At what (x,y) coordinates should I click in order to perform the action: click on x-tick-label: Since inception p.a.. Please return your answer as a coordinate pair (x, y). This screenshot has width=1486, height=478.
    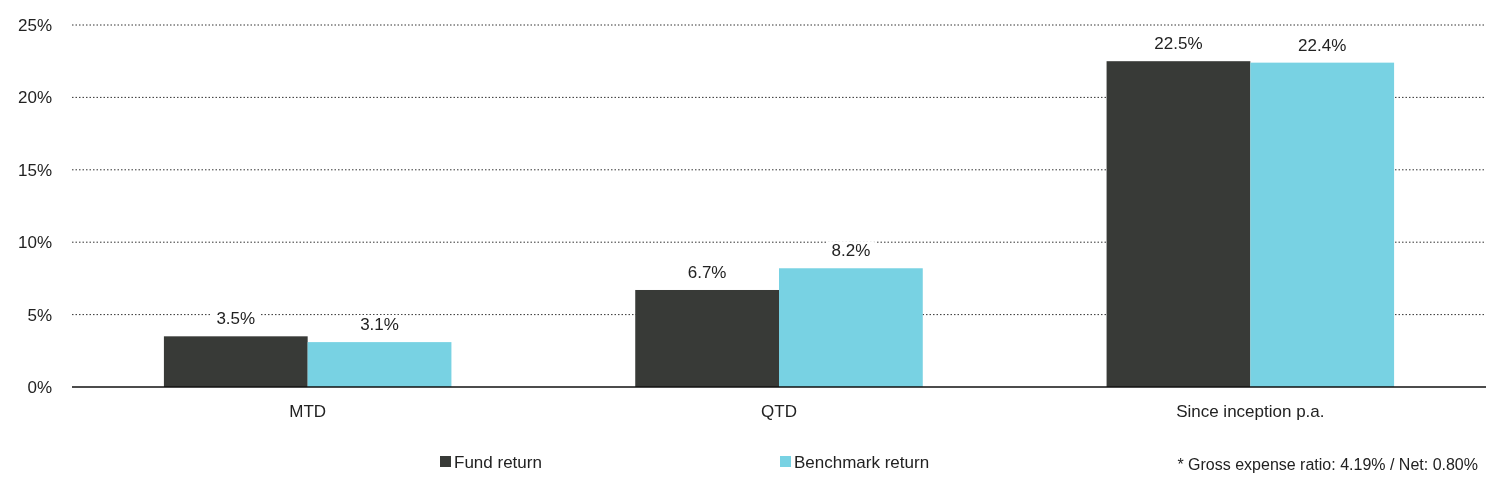
    Looking at the image, I should click on (1250, 411).